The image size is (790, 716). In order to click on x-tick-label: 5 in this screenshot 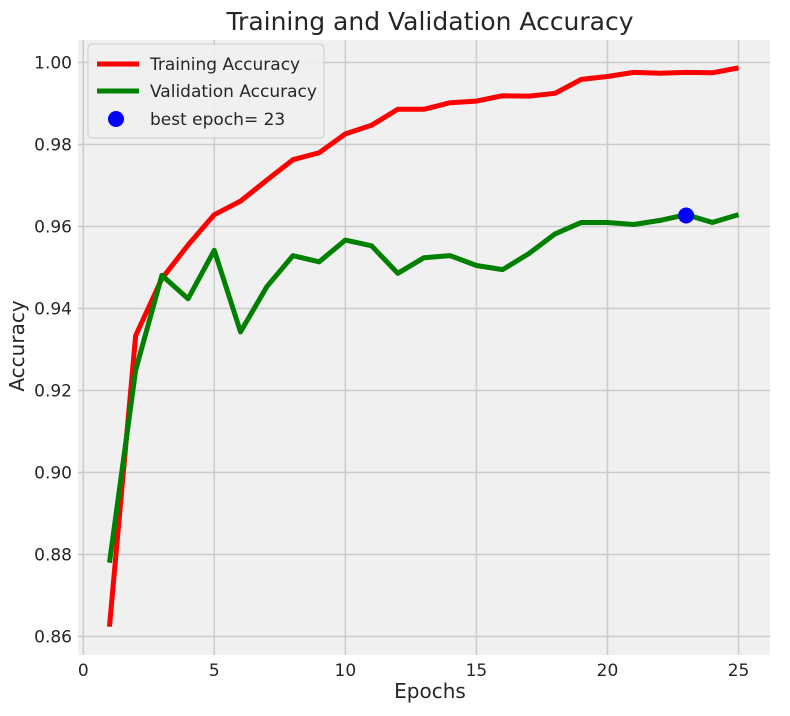, I will do `click(214, 671)`.